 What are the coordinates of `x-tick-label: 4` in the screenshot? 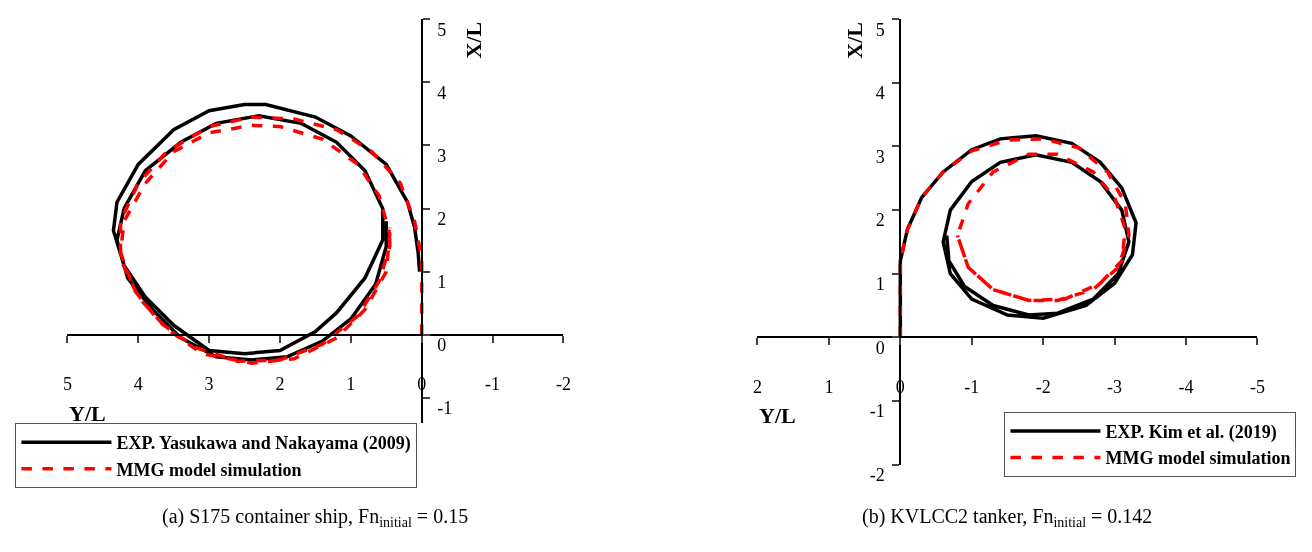 It's located at (138, 384).